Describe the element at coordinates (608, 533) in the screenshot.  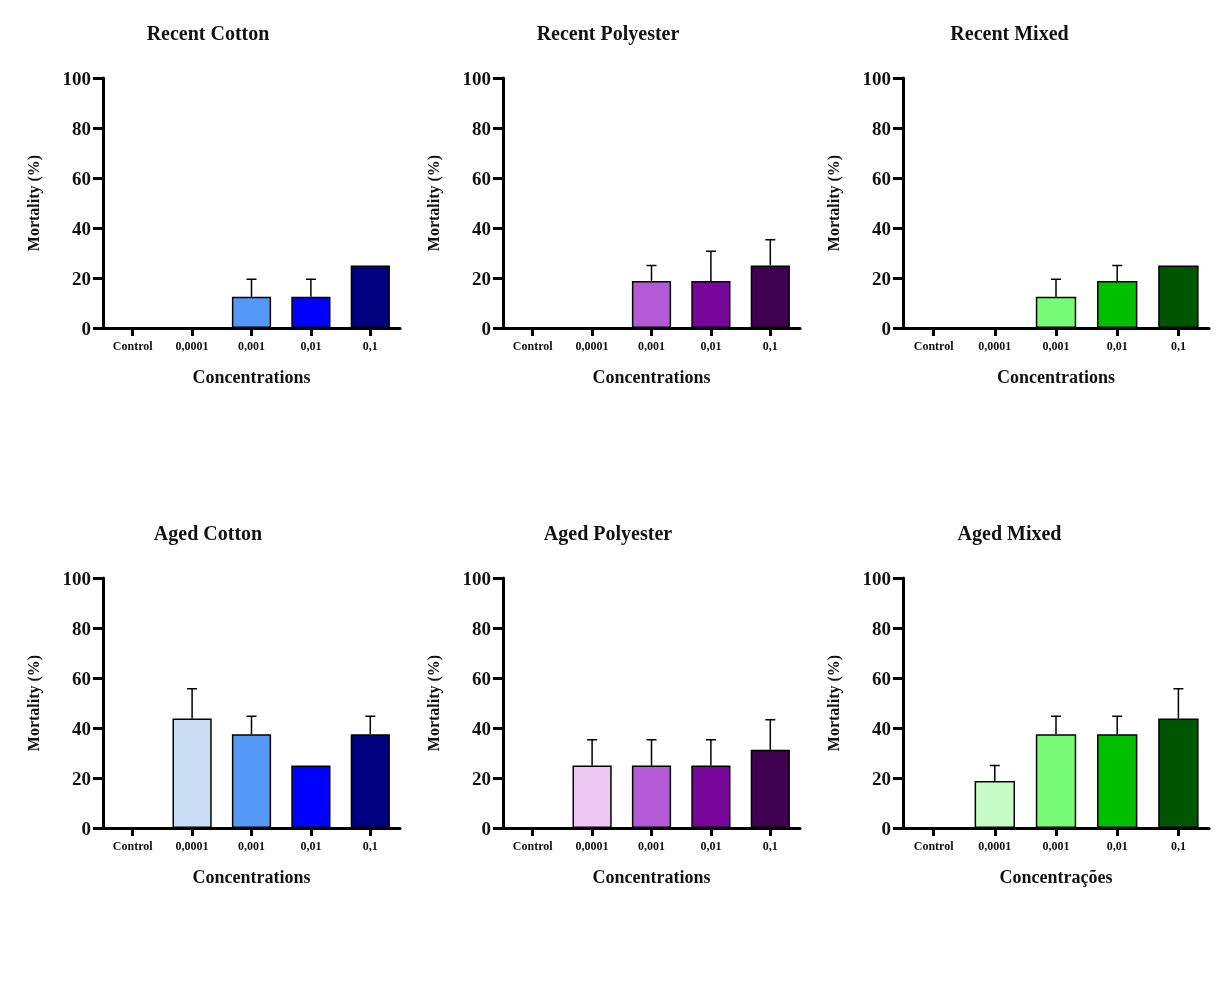
I see `chart-title: Aged Polyester` at that location.